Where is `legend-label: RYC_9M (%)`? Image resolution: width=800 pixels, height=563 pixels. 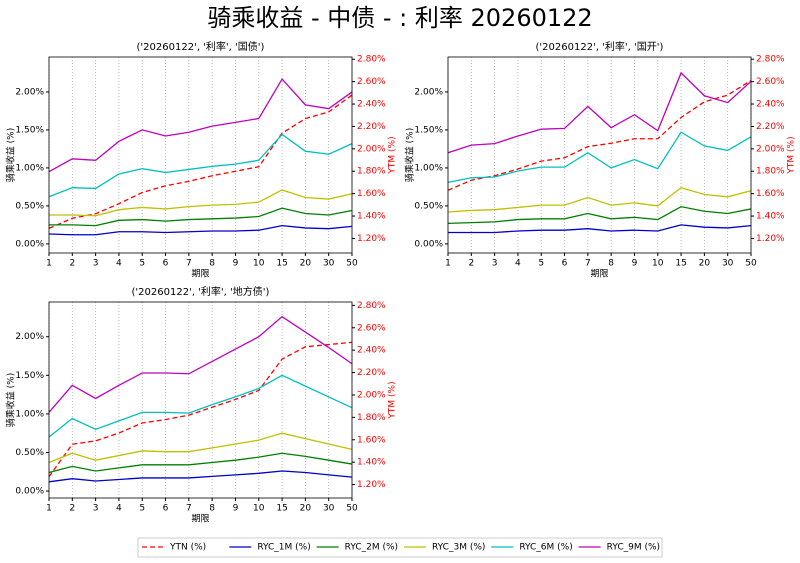 legend-label: RYC_9M (%) is located at coordinates (633, 548).